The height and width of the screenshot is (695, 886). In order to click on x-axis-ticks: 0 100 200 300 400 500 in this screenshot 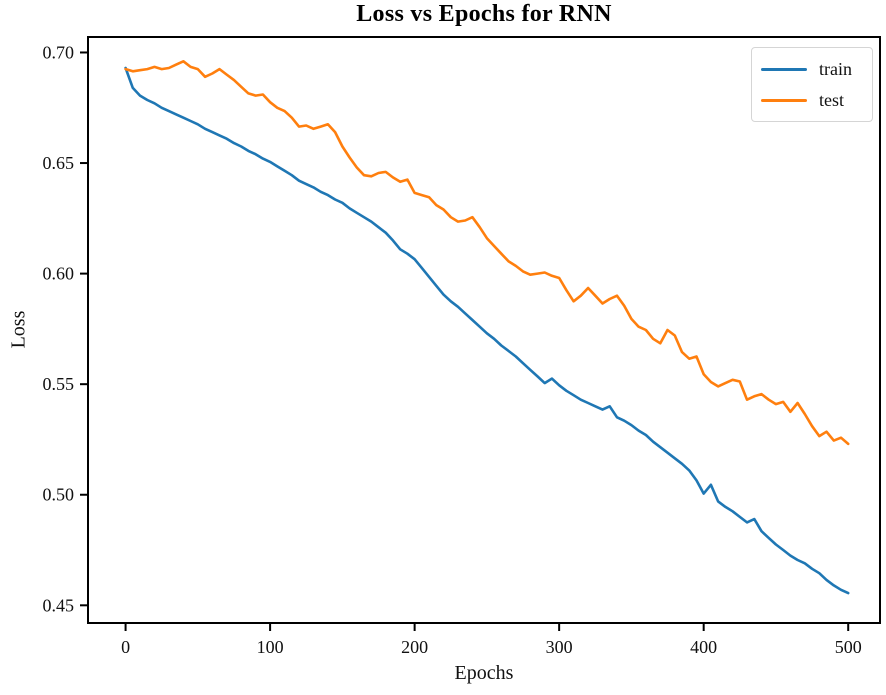, I will do `click(491, 640)`.